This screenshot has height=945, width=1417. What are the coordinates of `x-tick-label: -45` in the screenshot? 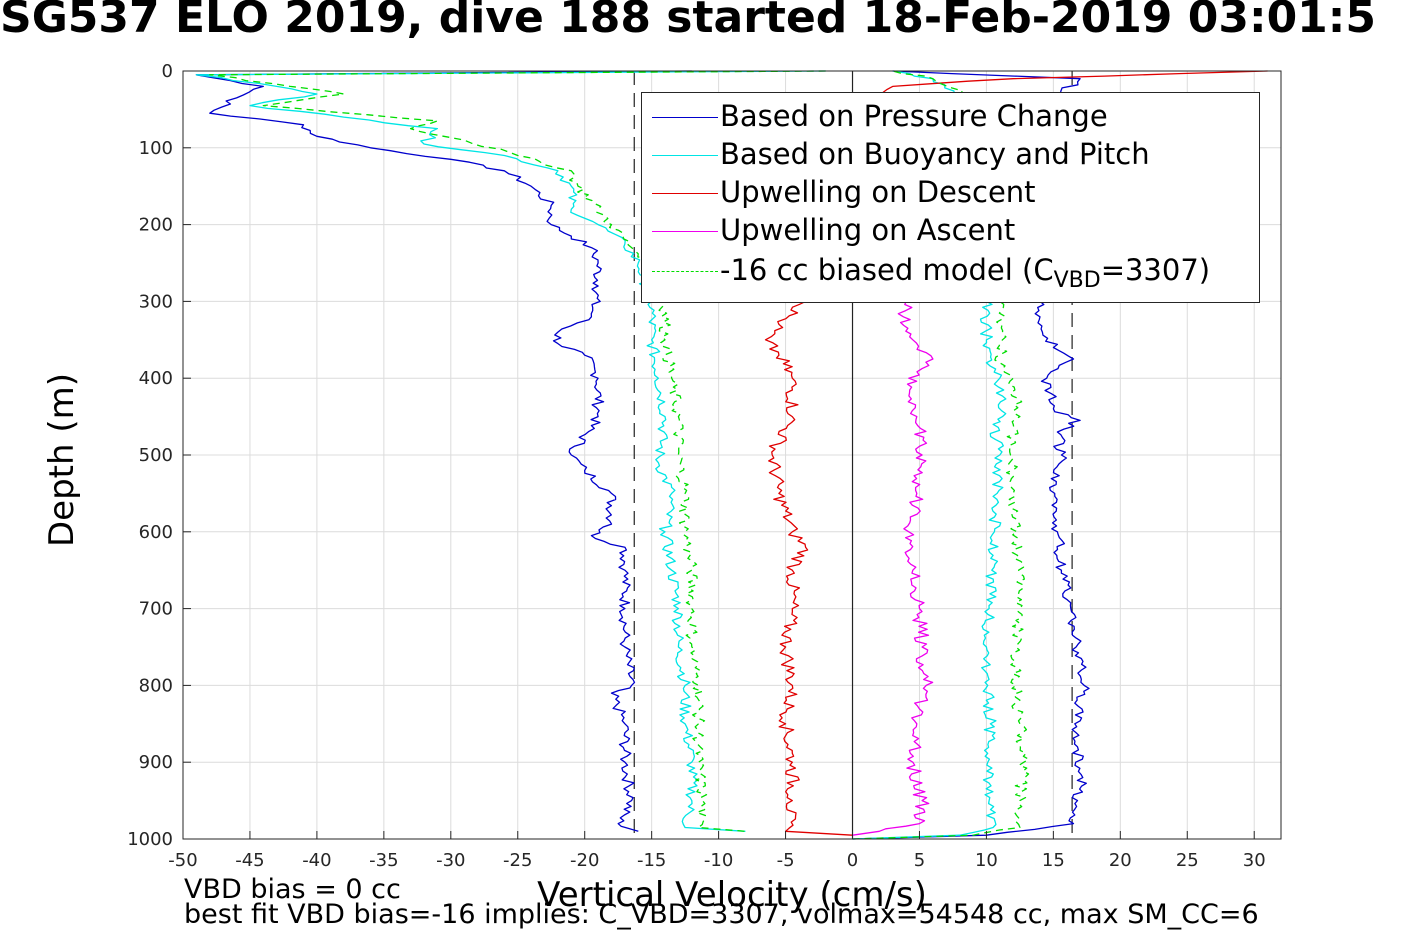 It's located at (249, 860).